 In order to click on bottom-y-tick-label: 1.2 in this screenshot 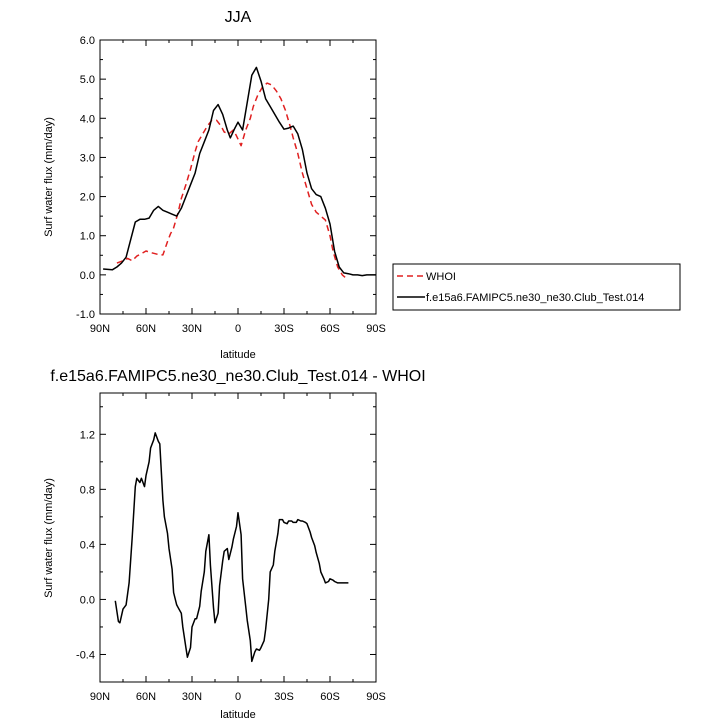, I will do `click(87, 435)`.